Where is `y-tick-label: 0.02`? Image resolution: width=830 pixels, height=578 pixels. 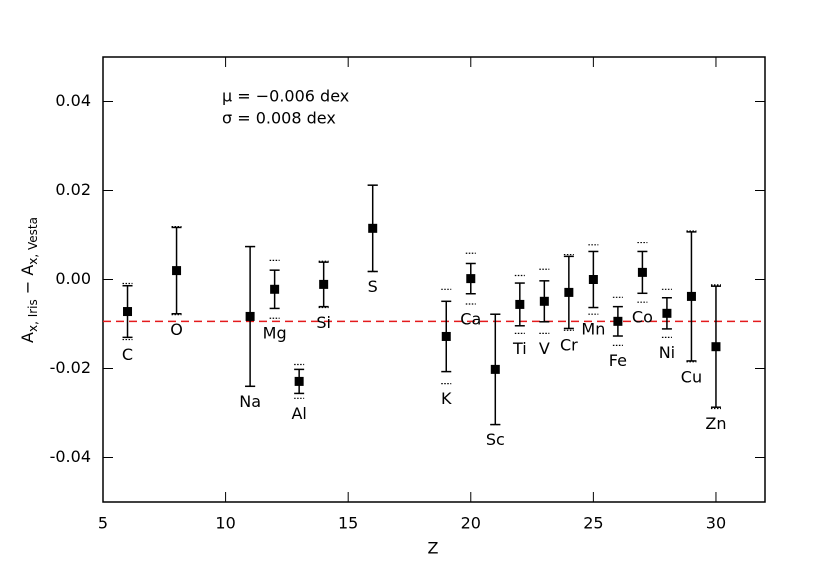 y-tick-label: 0.02 is located at coordinates (73, 189).